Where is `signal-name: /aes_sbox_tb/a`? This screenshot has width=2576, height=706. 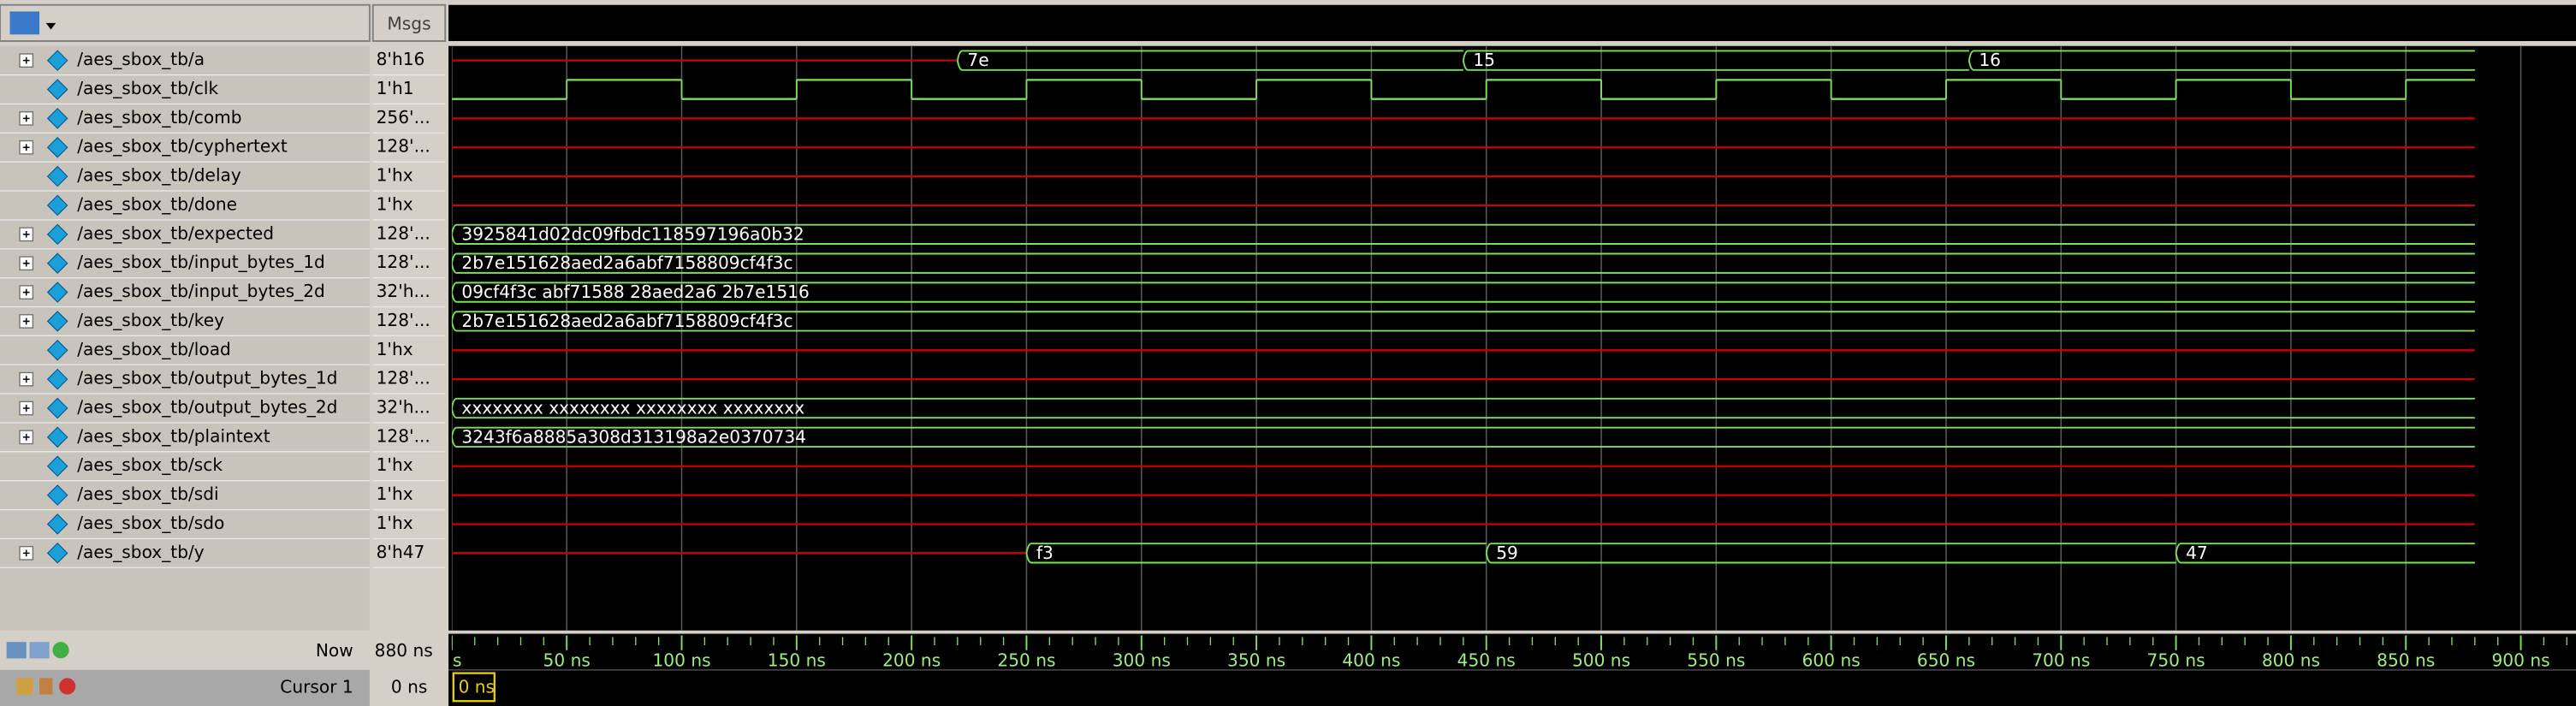
signal-name: /aes_sbox_tb/a is located at coordinates (141, 59).